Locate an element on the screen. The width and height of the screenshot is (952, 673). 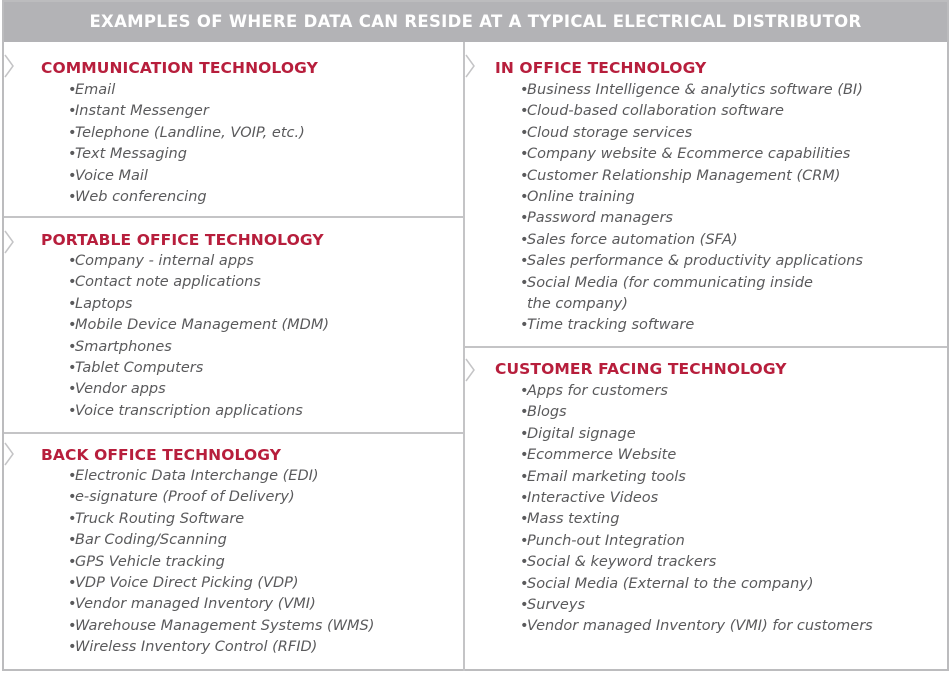
list-item: •VDP Voice Direct Picking (VDP) is located at coordinates (221, 583).